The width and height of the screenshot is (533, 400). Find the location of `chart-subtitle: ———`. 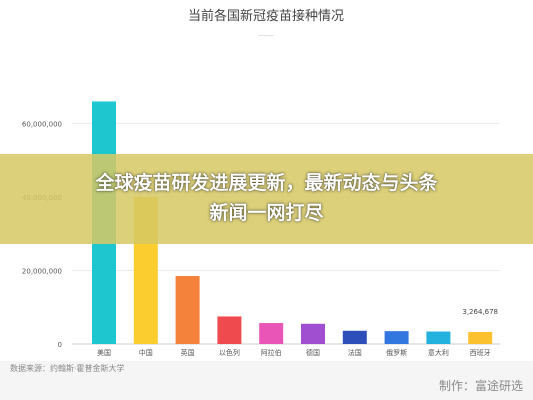

chart-subtitle: ——— is located at coordinates (266, 36).